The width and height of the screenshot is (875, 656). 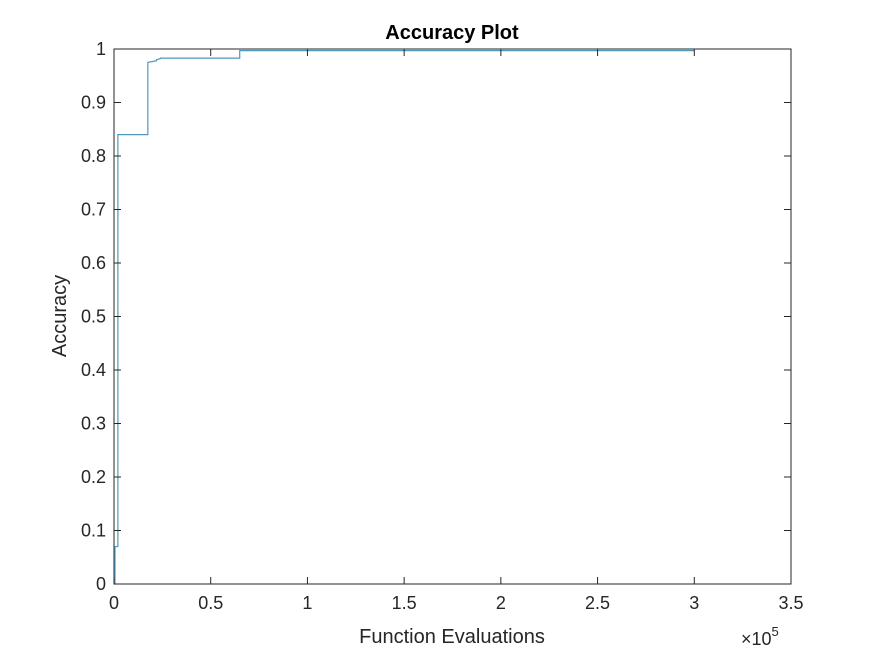 What do you see at coordinates (101, 49) in the screenshot?
I see `y-tick-label: 1` at bounding box center [101, 49].